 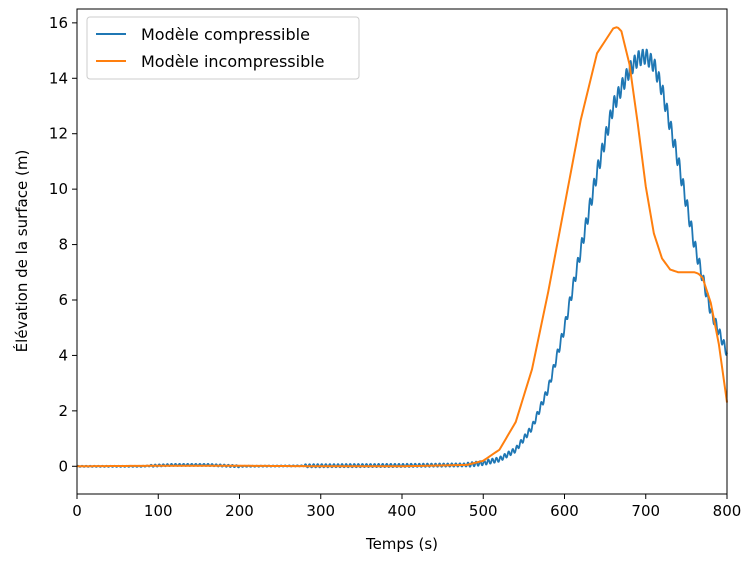 I want to click on x-axis-label: Temps (s), so click(x=401, y=544).